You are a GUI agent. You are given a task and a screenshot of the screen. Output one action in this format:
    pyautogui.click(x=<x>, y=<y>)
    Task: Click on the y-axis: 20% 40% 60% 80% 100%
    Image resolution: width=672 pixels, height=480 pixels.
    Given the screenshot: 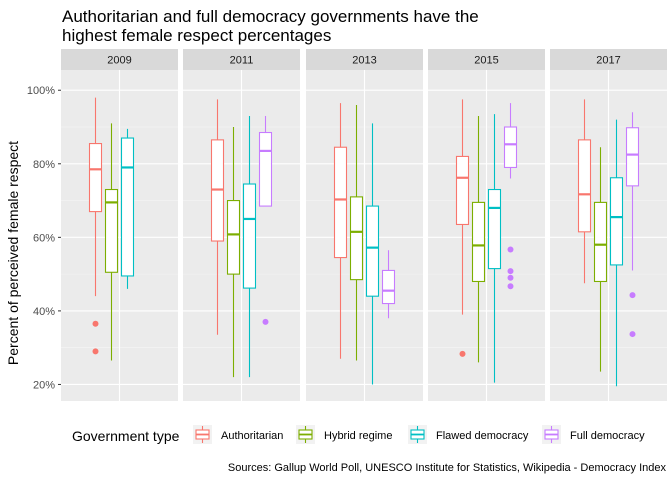 What is the action you would take?
    pyautogui.click(x=44, y=238)
    